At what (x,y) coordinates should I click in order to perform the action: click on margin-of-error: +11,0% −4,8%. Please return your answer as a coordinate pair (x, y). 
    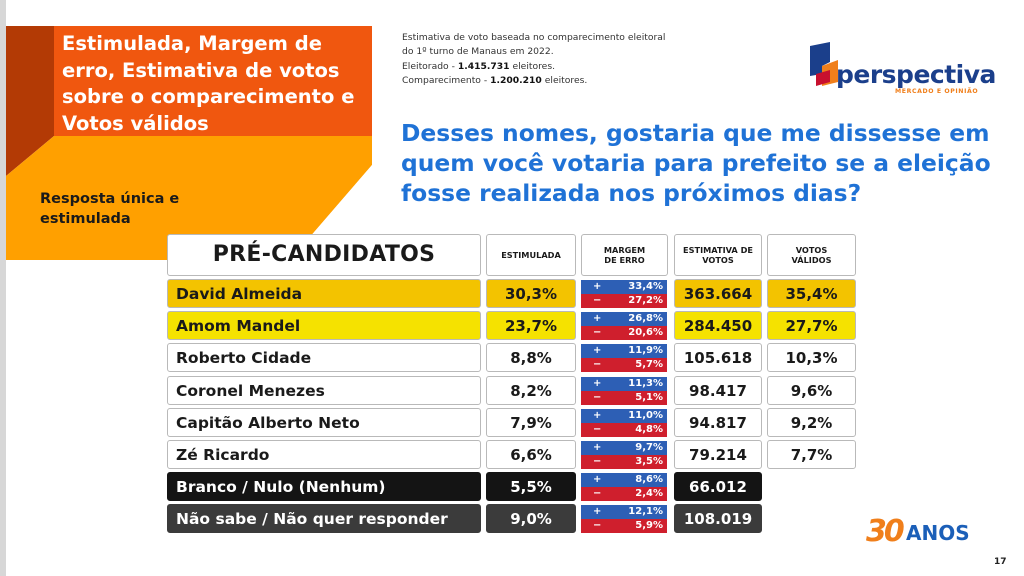
    Looking at the image, I should click on (624, 423).